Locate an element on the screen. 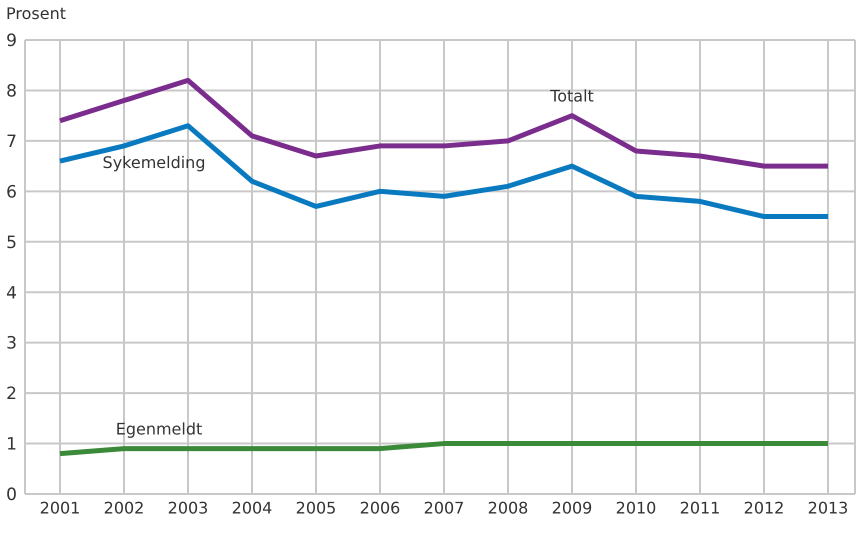 The width and height of the screenshot is (860, 536). y-tick-label: 0 is located at coordinates (11, 495).